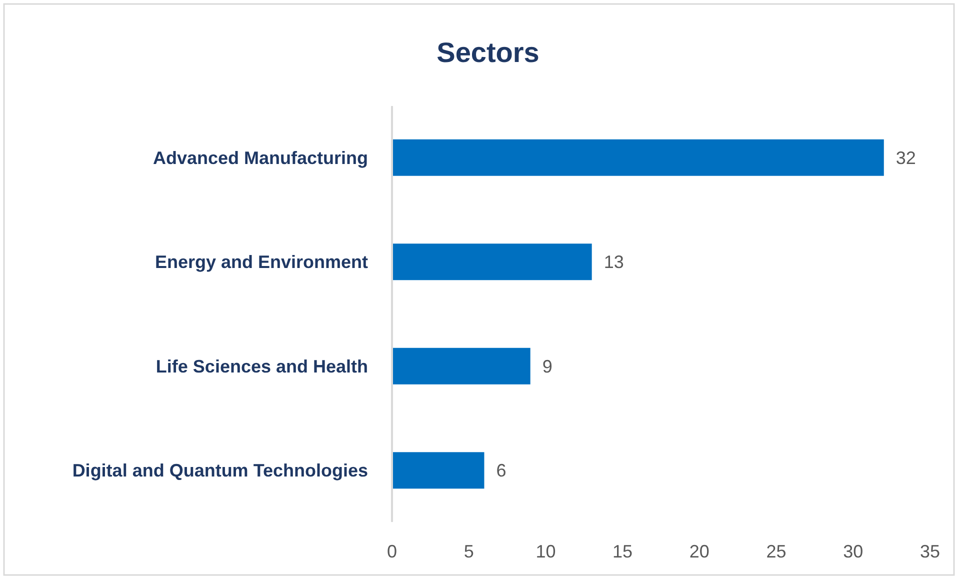 The height and width of the screenshot is (579, 958). I want to click on x-tick-label: 10, so click(546, 551).